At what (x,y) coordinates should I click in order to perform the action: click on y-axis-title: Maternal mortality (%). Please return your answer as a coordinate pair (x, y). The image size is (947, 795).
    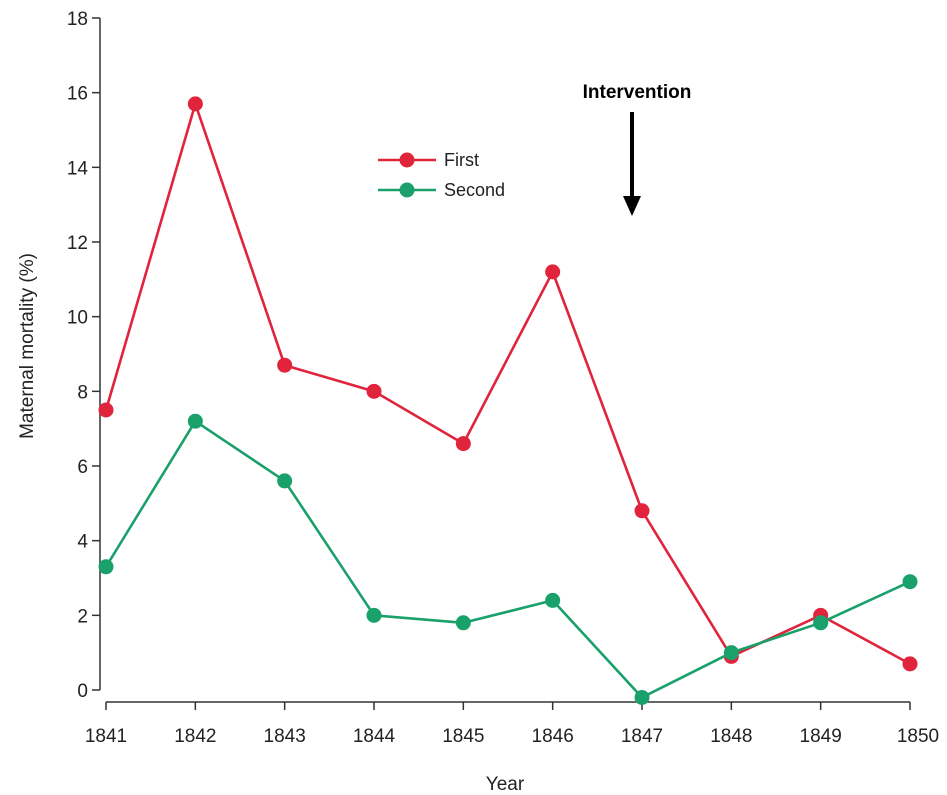
    Looking at the image, I should click on (27, 346).